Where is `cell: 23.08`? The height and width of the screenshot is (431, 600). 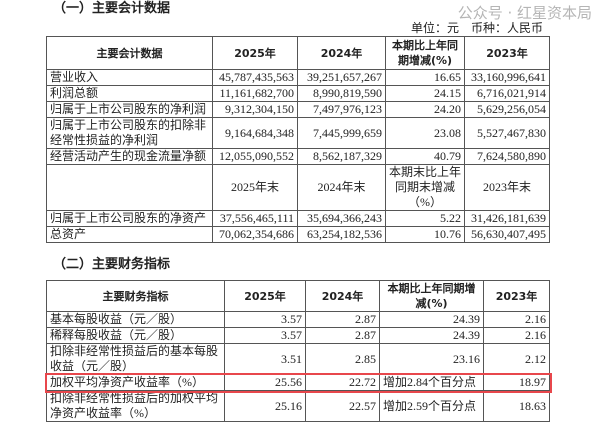 cell: 23.08 is located at coordinates (425, 133).